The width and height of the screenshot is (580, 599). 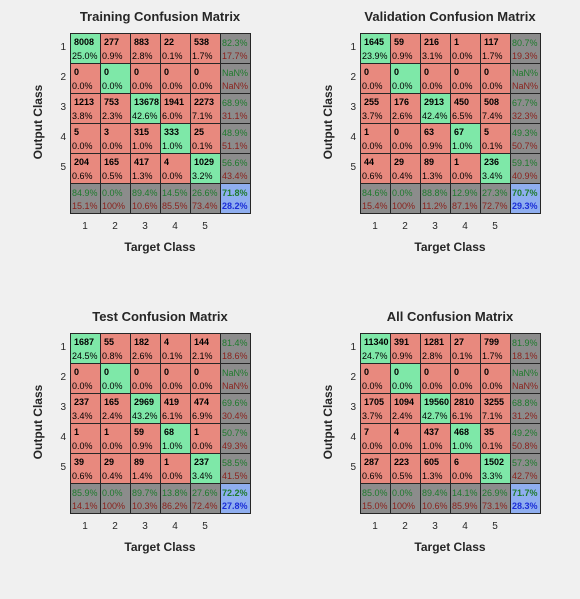 I want to click on cell-count: 67, so click(x=459, y=132).